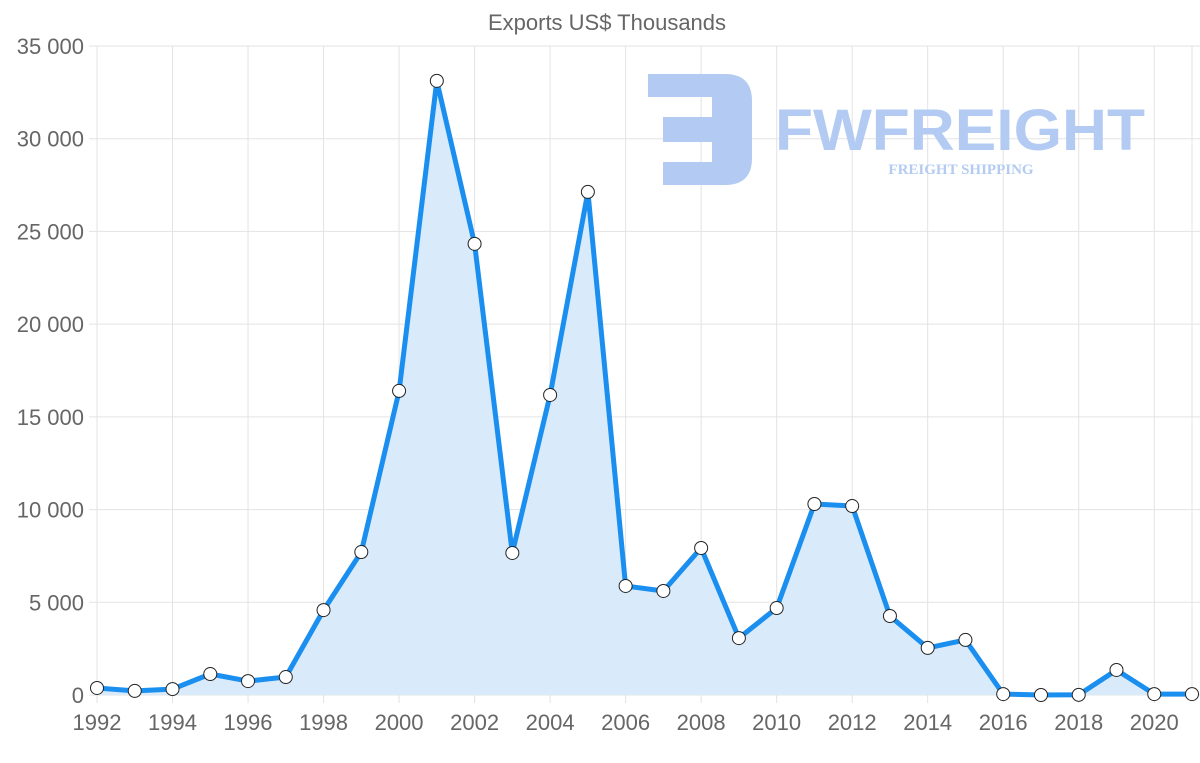 The height and width of the screenshot is (763, 1200). What do you see at coordinates (512, 552) in the screenshot?
I see `data-point-2003` at bounding box center [512, 552].